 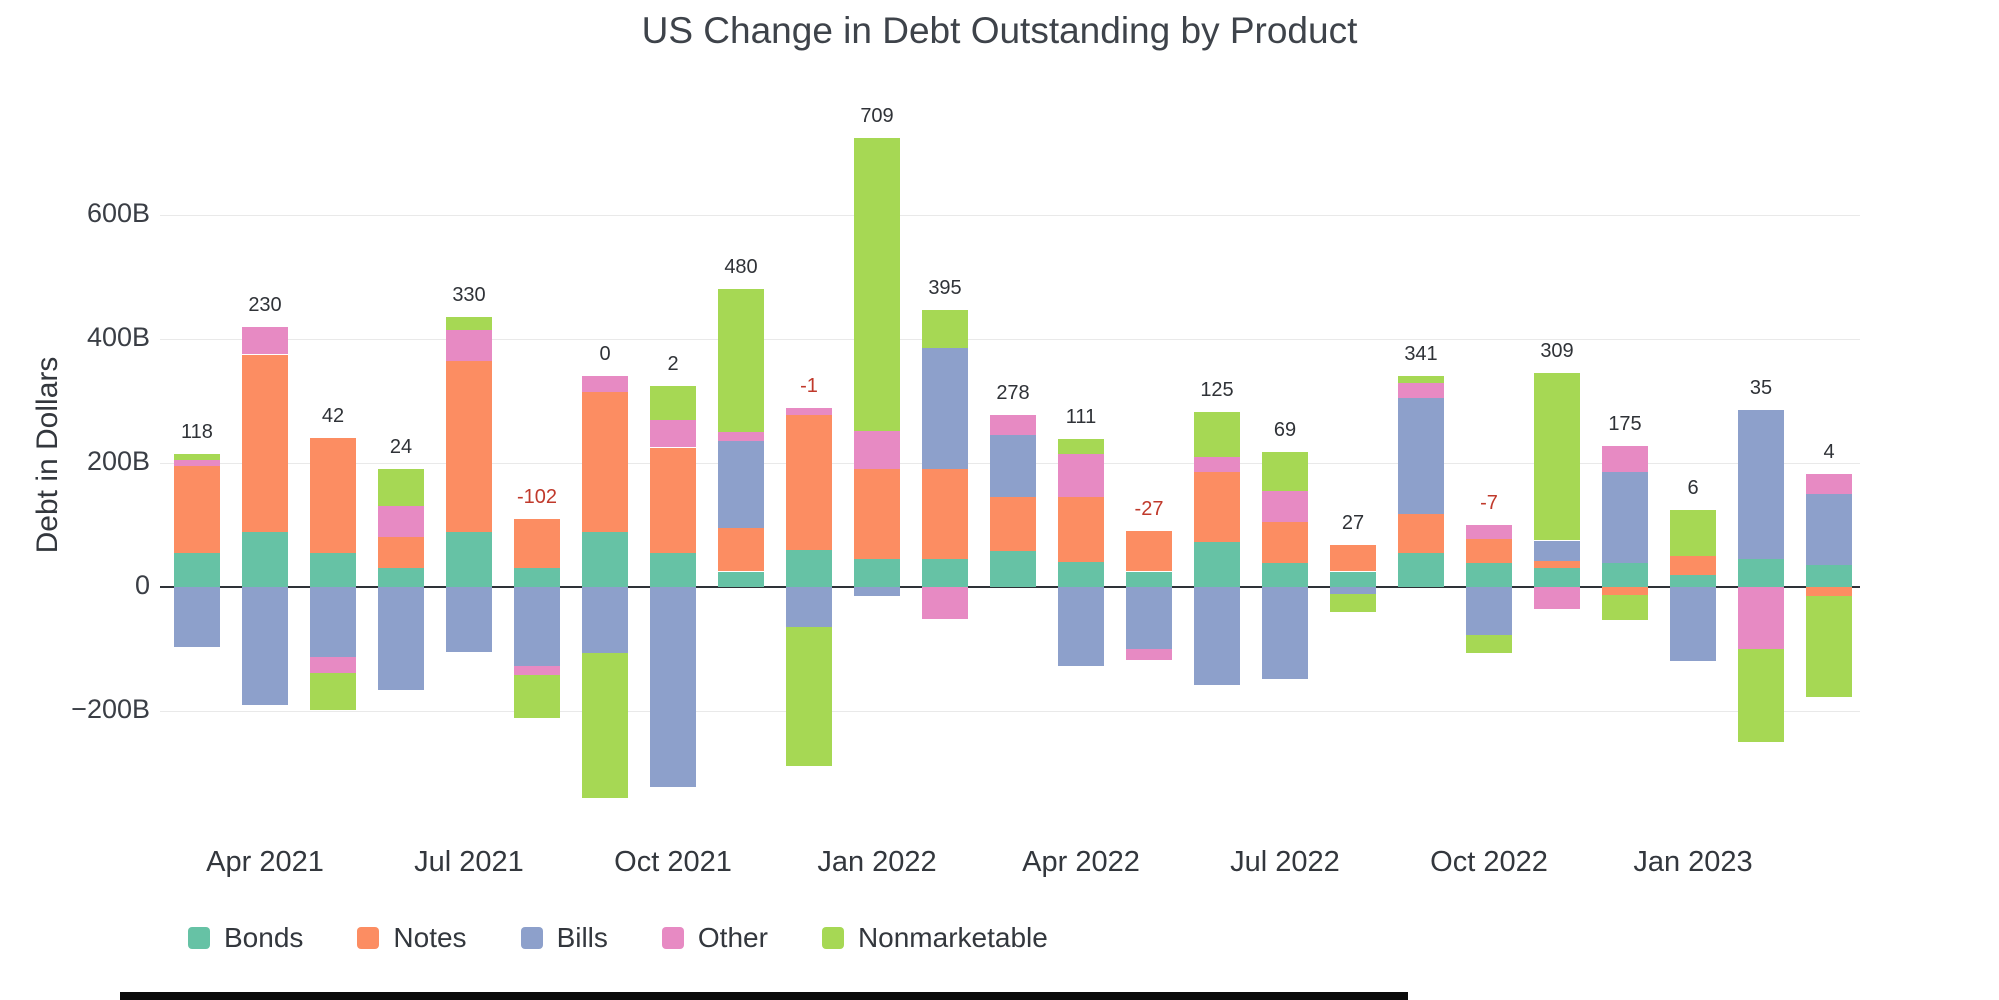 I want to click on bar-total-label: 395, so click(x=945, y=287).